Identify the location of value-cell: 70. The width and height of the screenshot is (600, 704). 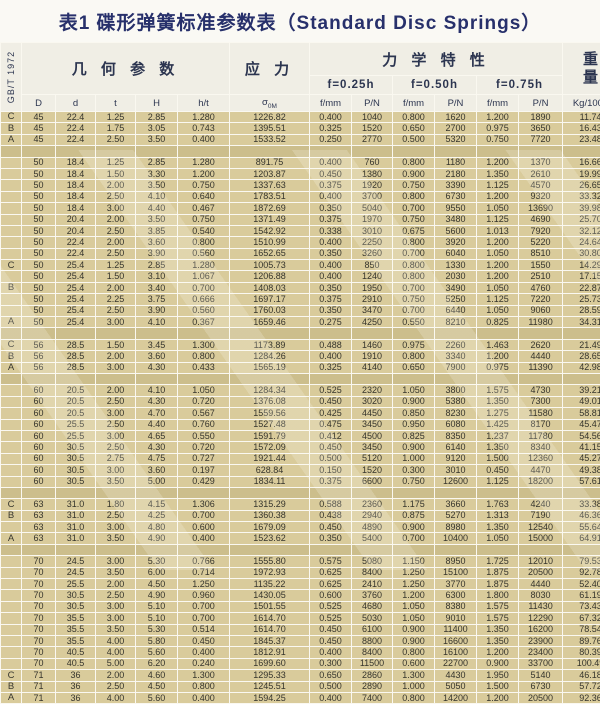
(39, 606).